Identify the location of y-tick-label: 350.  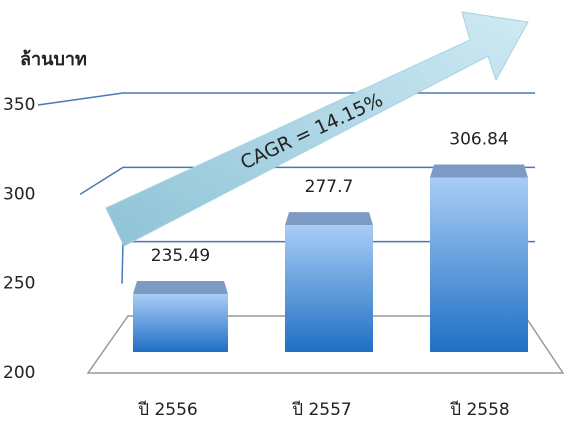
(19, 105).